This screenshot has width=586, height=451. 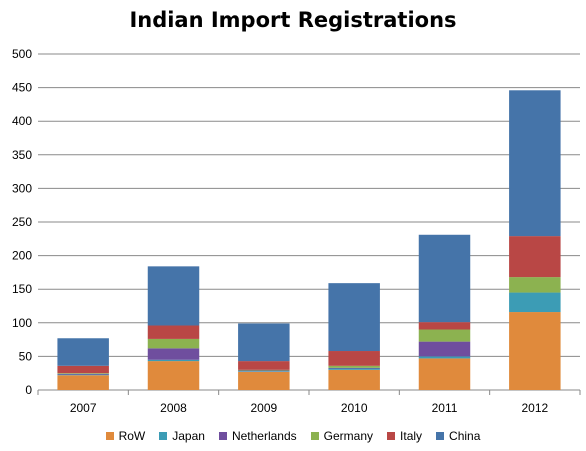 What do you see at coordinates (264, 436) in the screenshot?
I see `legend-label: Netherlands` at bounding box center [264, 436].